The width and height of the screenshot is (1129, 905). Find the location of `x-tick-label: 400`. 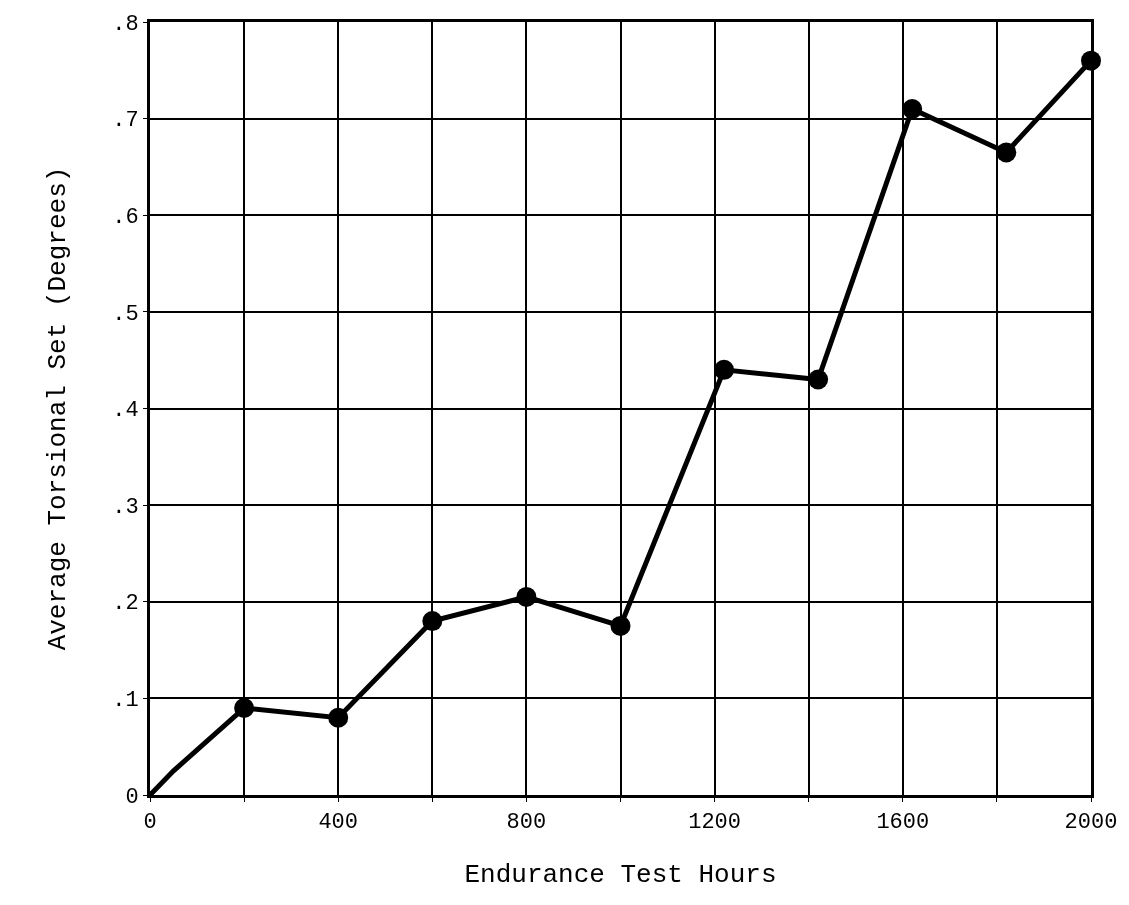

x-tick-label: 400 is located at coordinates (338, 823).